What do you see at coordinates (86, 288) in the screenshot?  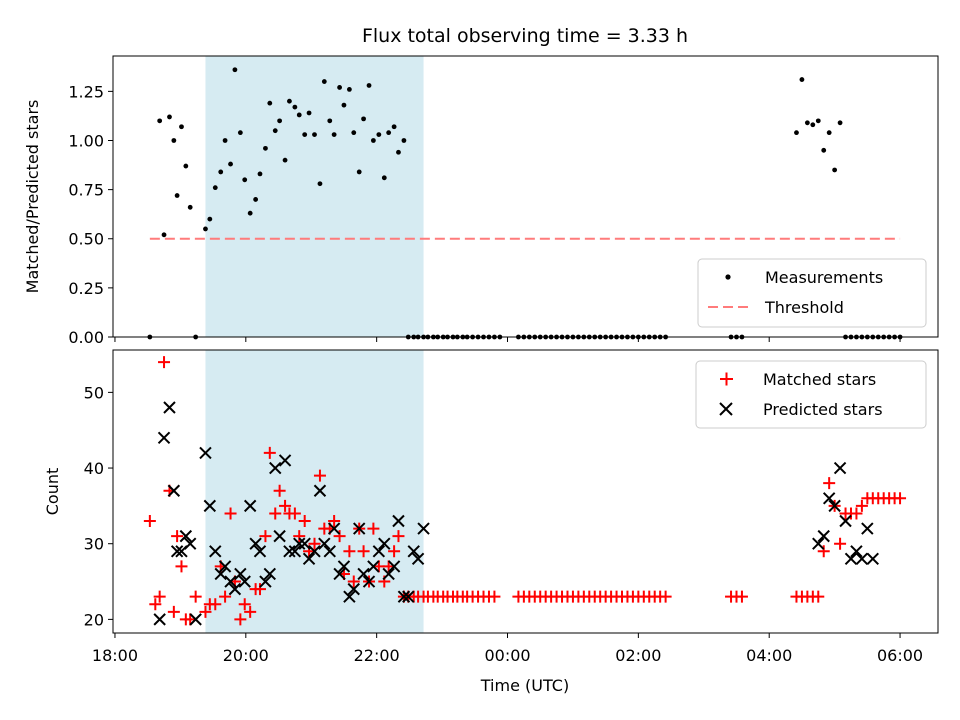 I see `y-tick-label: 0.25` at bounding box center [86, 288].